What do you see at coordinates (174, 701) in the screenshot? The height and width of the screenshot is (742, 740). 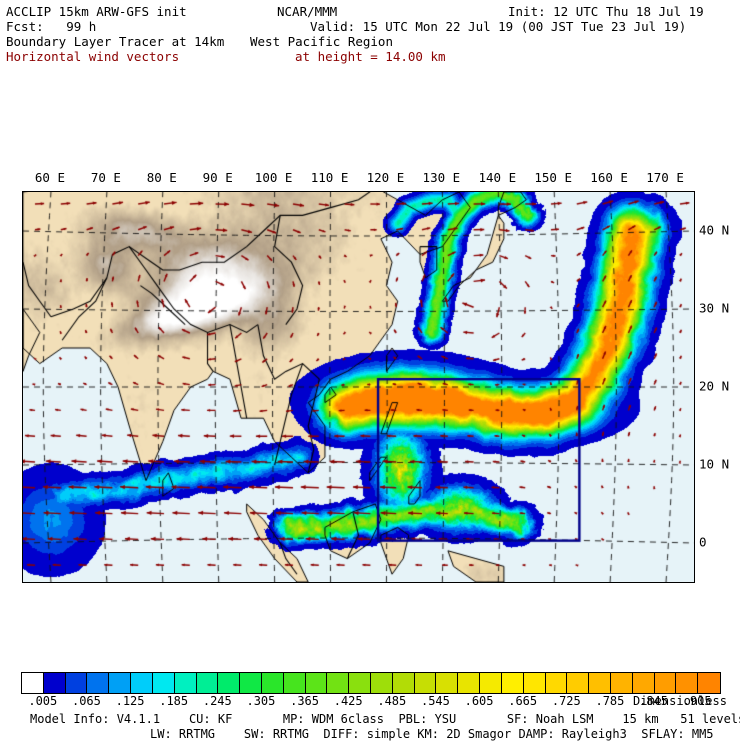 I see `colorbar-tick-3: .185` at bounding box center [174, 701].